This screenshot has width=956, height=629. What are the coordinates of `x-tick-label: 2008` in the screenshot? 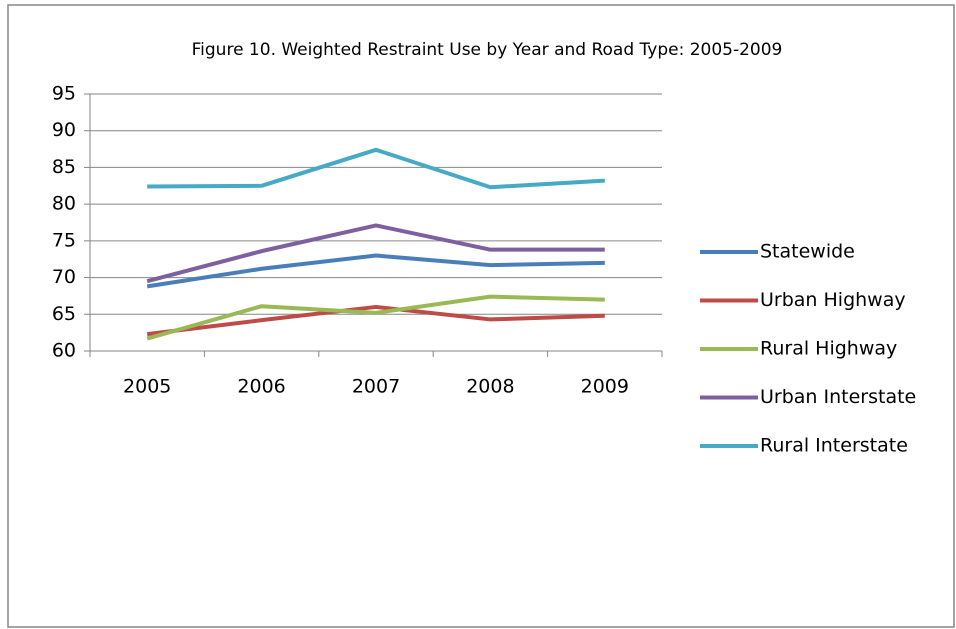 It's located at (490, 387).